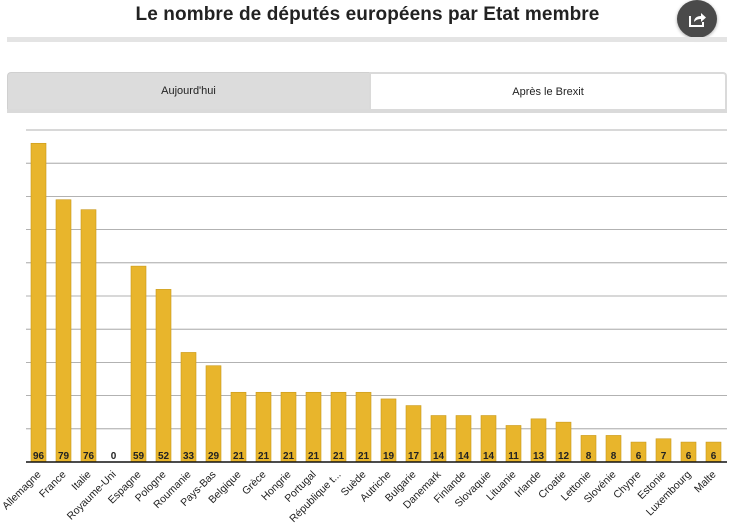 This screenshot has width=735, height=532. Describe the element at coordinates (714, 456) in the screenshot. I see `data-label-27: 6` at that location.